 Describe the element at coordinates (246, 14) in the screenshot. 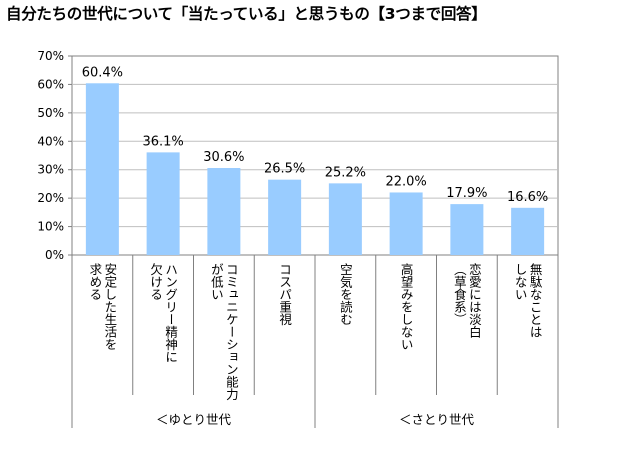

I see `chart-title: 自分たちの世代について「当たっている」と思うもの【3つまで回答】` at that location.